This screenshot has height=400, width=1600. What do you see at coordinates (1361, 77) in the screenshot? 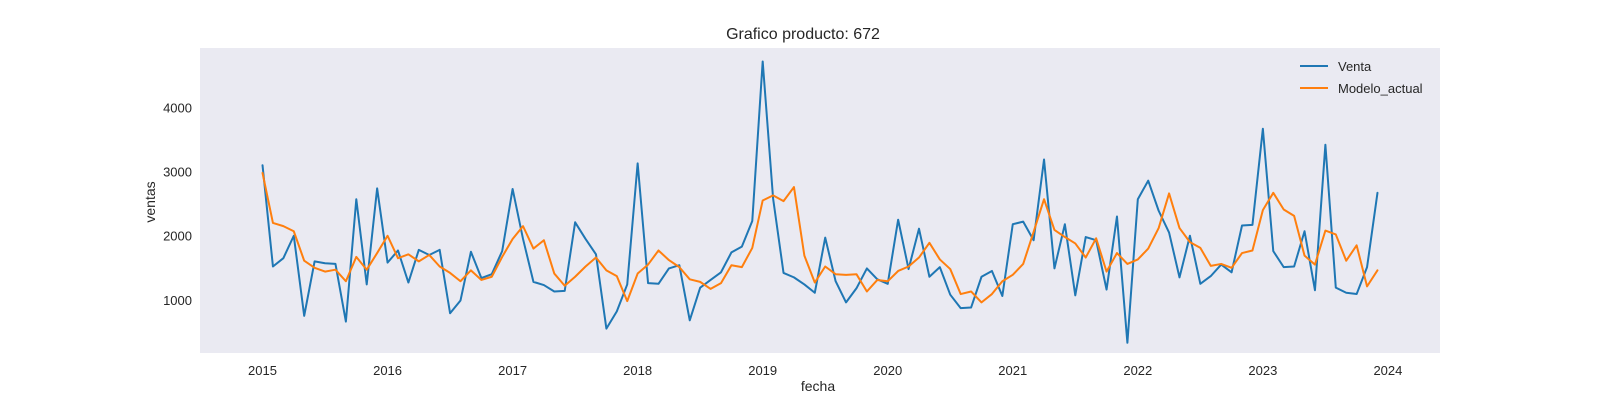
I see `legend: Venta Modelo_actual` at bounding box center [1361, 77].